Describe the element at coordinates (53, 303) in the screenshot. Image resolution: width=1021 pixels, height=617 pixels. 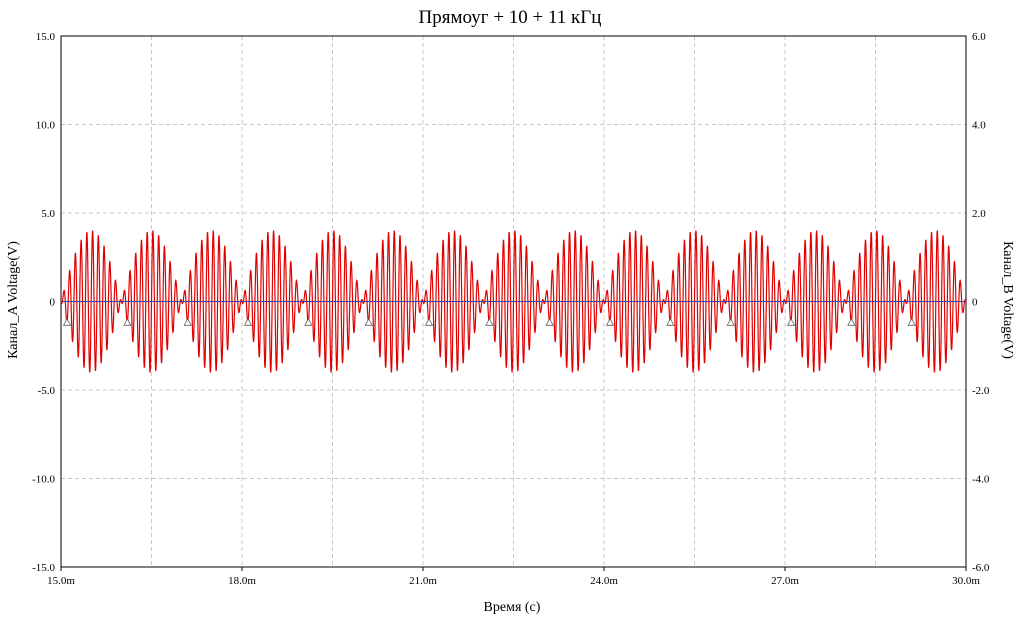
I see `y-tick-label-left: 0` at that location.